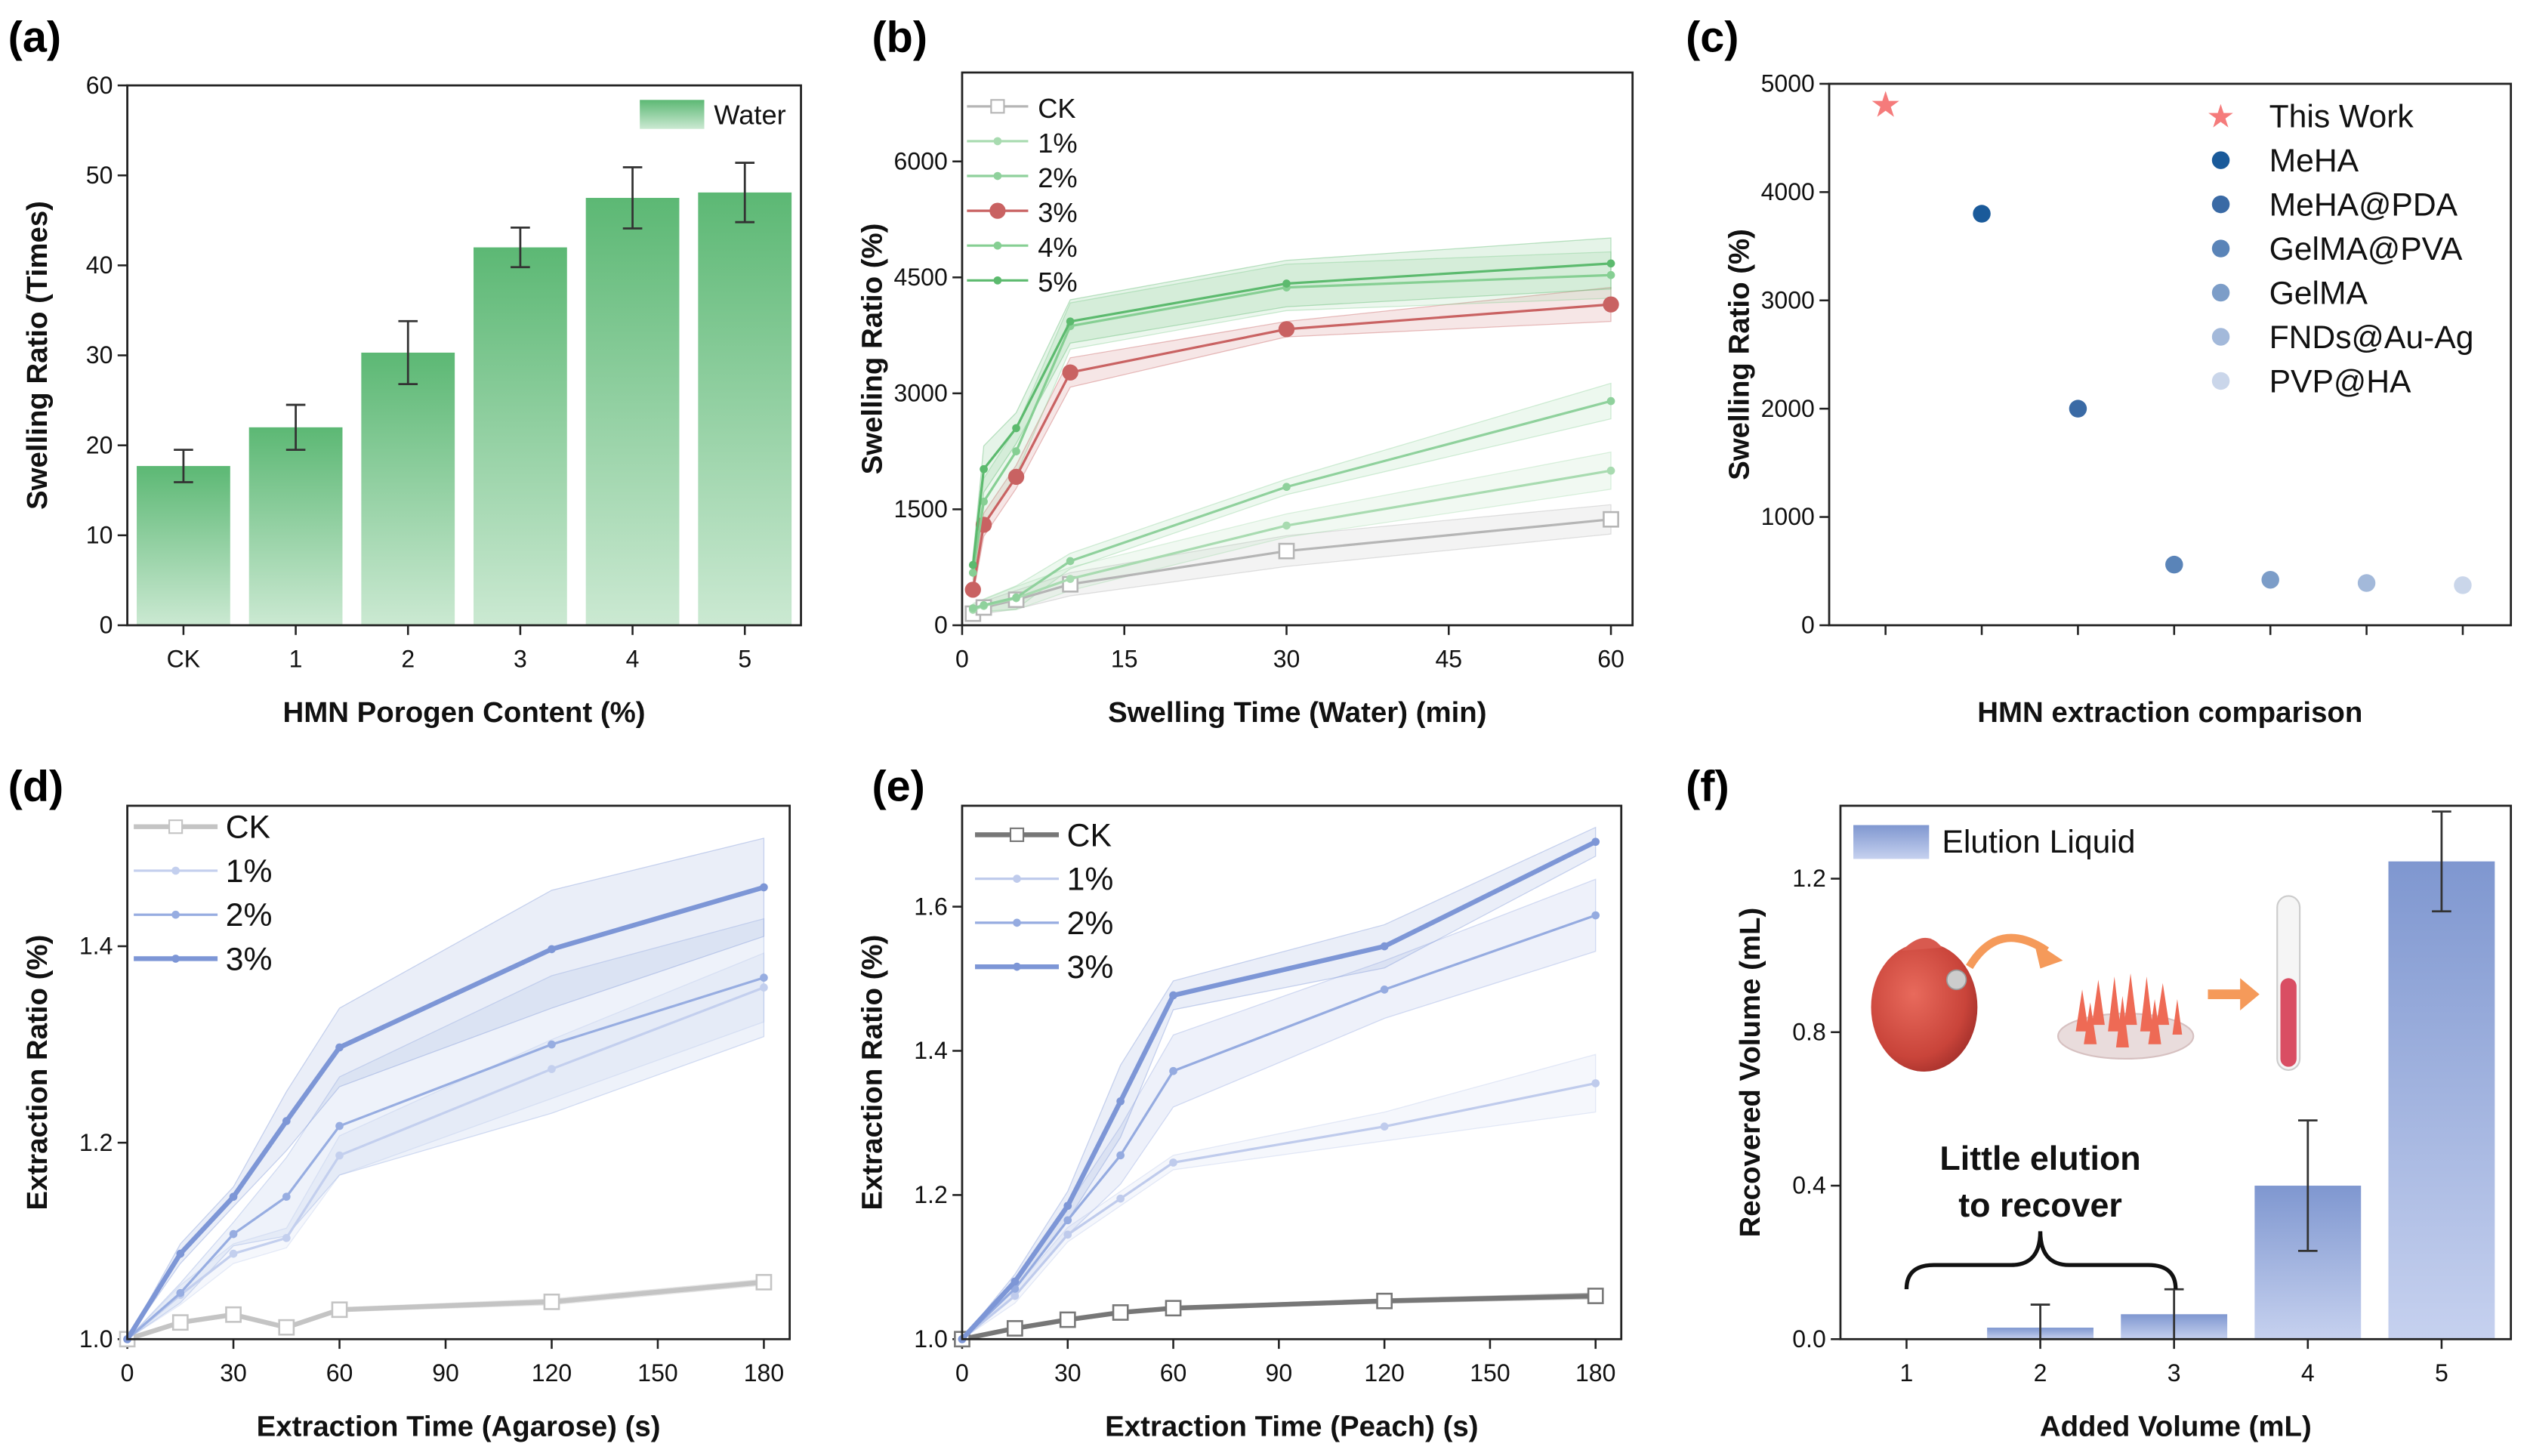 The width and height of the screenshot is (2527, 1456). I want to click on x-tick-label: 90, so click(445, 1373).